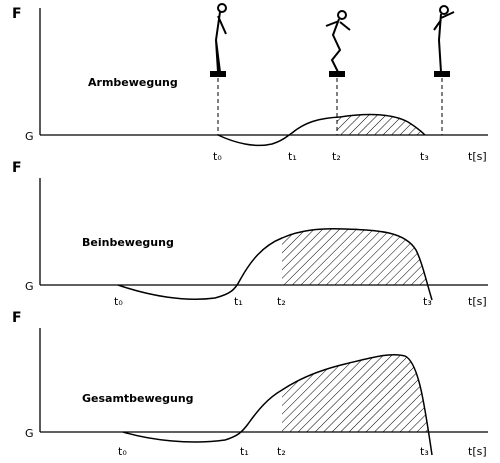  I want to click on figures, so click(332, 40).